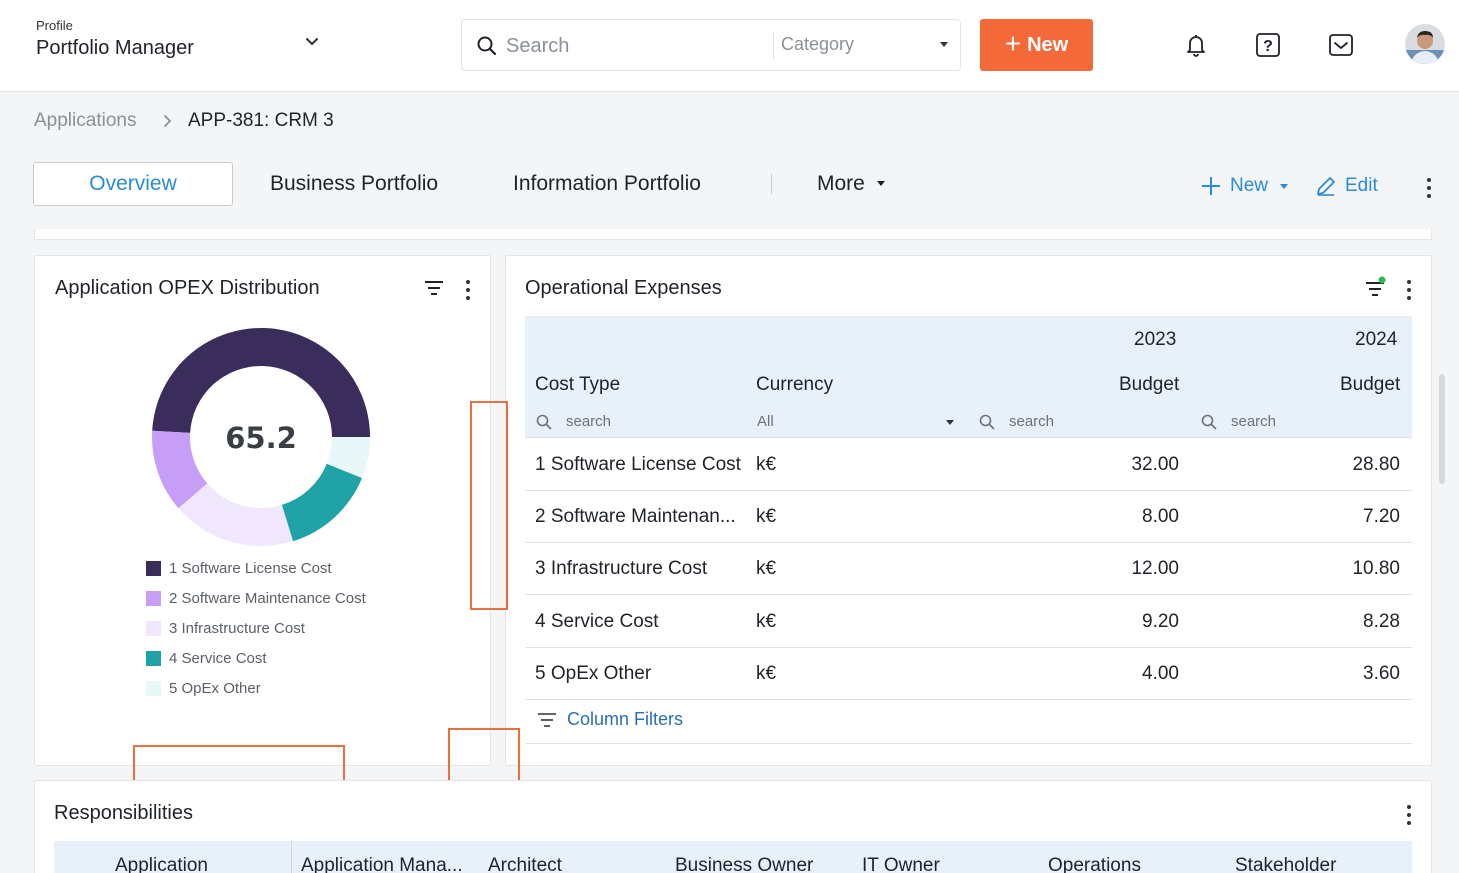 This screenshot has width=1459, height=873. Describe the element at coordinates (578, 384) in the screenshot. I see `column-header-cost-type: Cost Type` at that location.